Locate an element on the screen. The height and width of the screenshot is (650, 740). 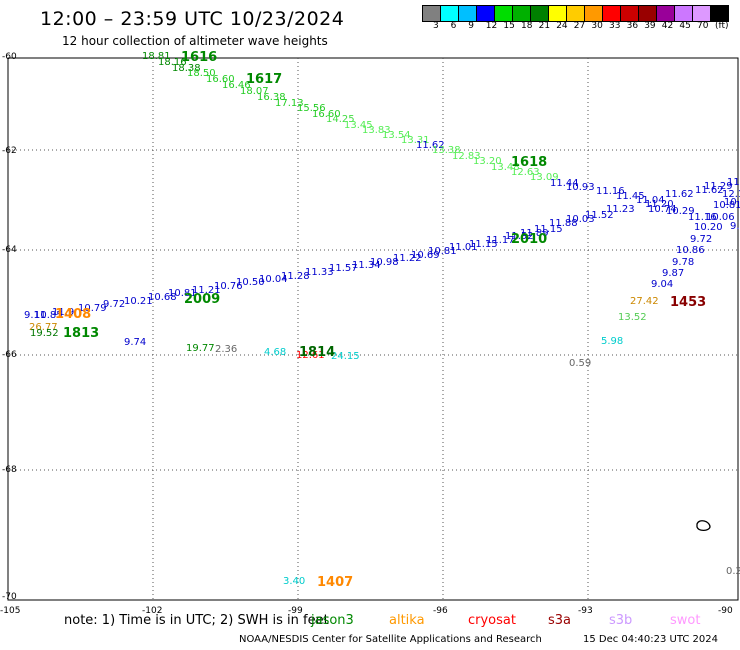
wave-height-label: 10.20 is located at coordinates (708, 227).